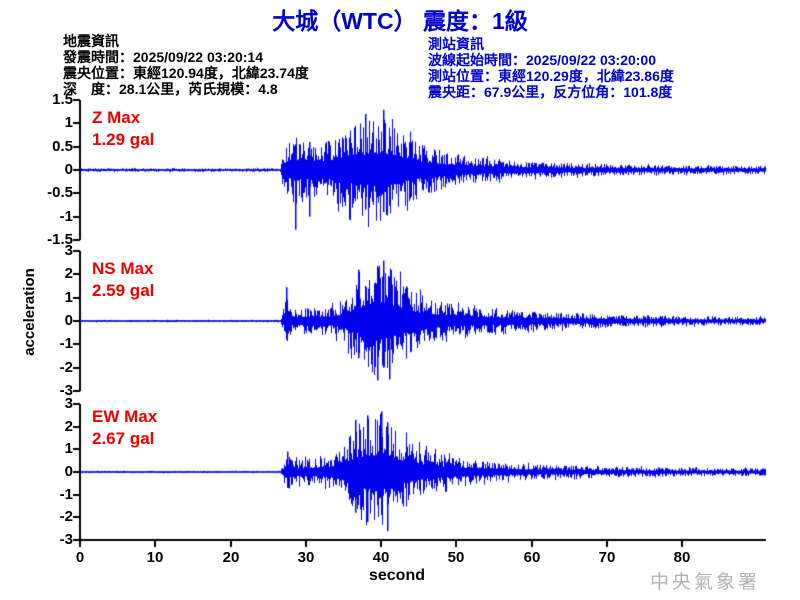 The image size is (800, 600). What do you see at coordinates (62, 99) in the screenshot?
I see `y-tick-label: 1.5` at bounding box center [62, 99].